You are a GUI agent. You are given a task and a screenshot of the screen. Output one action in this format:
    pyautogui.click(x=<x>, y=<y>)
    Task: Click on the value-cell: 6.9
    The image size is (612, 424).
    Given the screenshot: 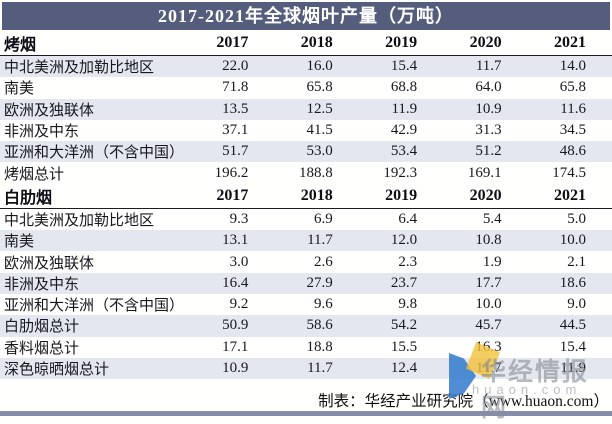 What is the action you would take?
    pyautogui.click(x=323, y=218)
    